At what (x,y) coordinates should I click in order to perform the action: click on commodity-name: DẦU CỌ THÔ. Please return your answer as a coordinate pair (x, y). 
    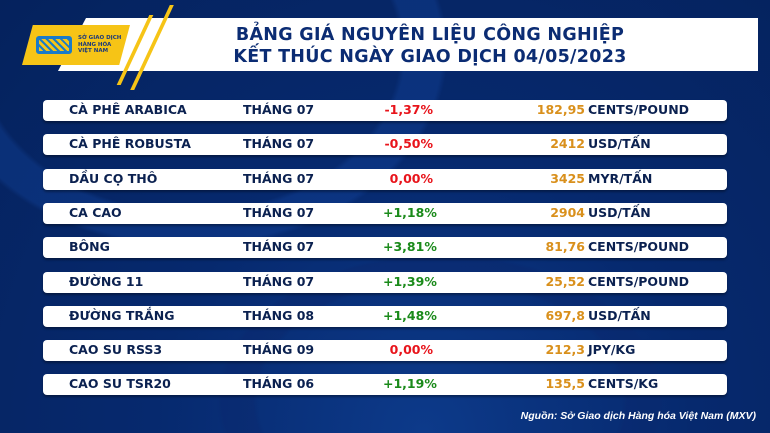
    Looking at the image, I should click on (113, 178).